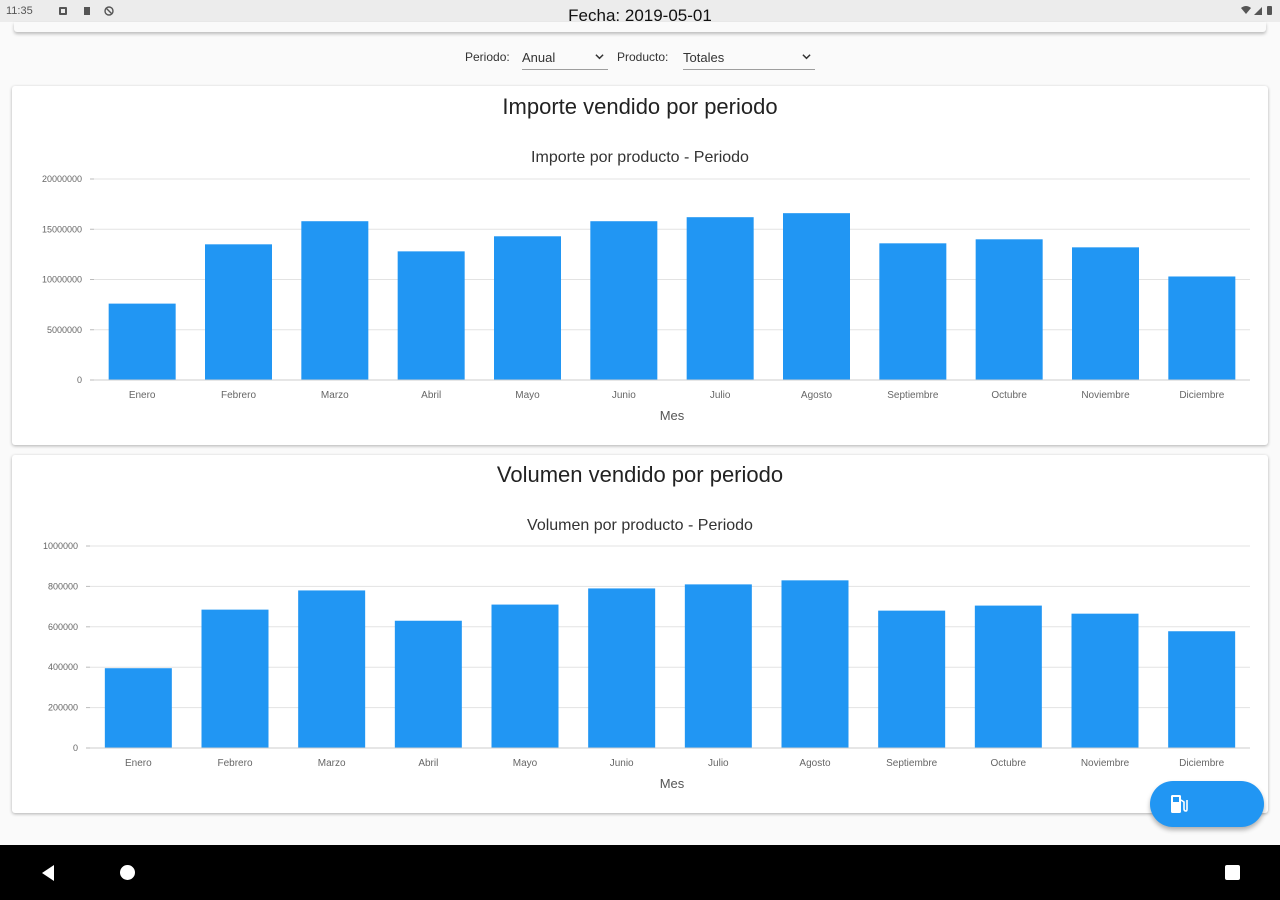 The width and height of the screenshot is (1280, 900). I want to click on fuel-fab-button, so click(1207, 804).